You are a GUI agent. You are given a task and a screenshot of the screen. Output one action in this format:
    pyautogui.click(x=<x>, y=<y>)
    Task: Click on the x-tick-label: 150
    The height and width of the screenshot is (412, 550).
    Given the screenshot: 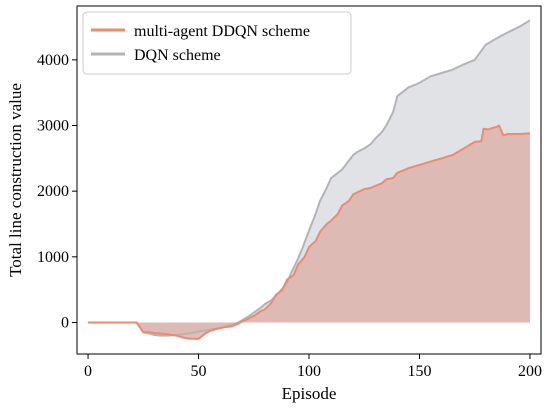 What is the action you would take?
    pyautogui.click(x=419, y=371)
    